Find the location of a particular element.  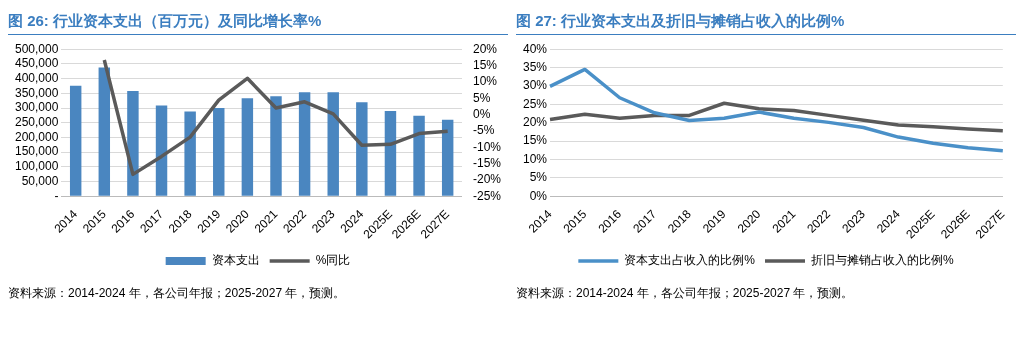

legend-label: 资本支出占收入的比例% is located at coordinates (690, 260).